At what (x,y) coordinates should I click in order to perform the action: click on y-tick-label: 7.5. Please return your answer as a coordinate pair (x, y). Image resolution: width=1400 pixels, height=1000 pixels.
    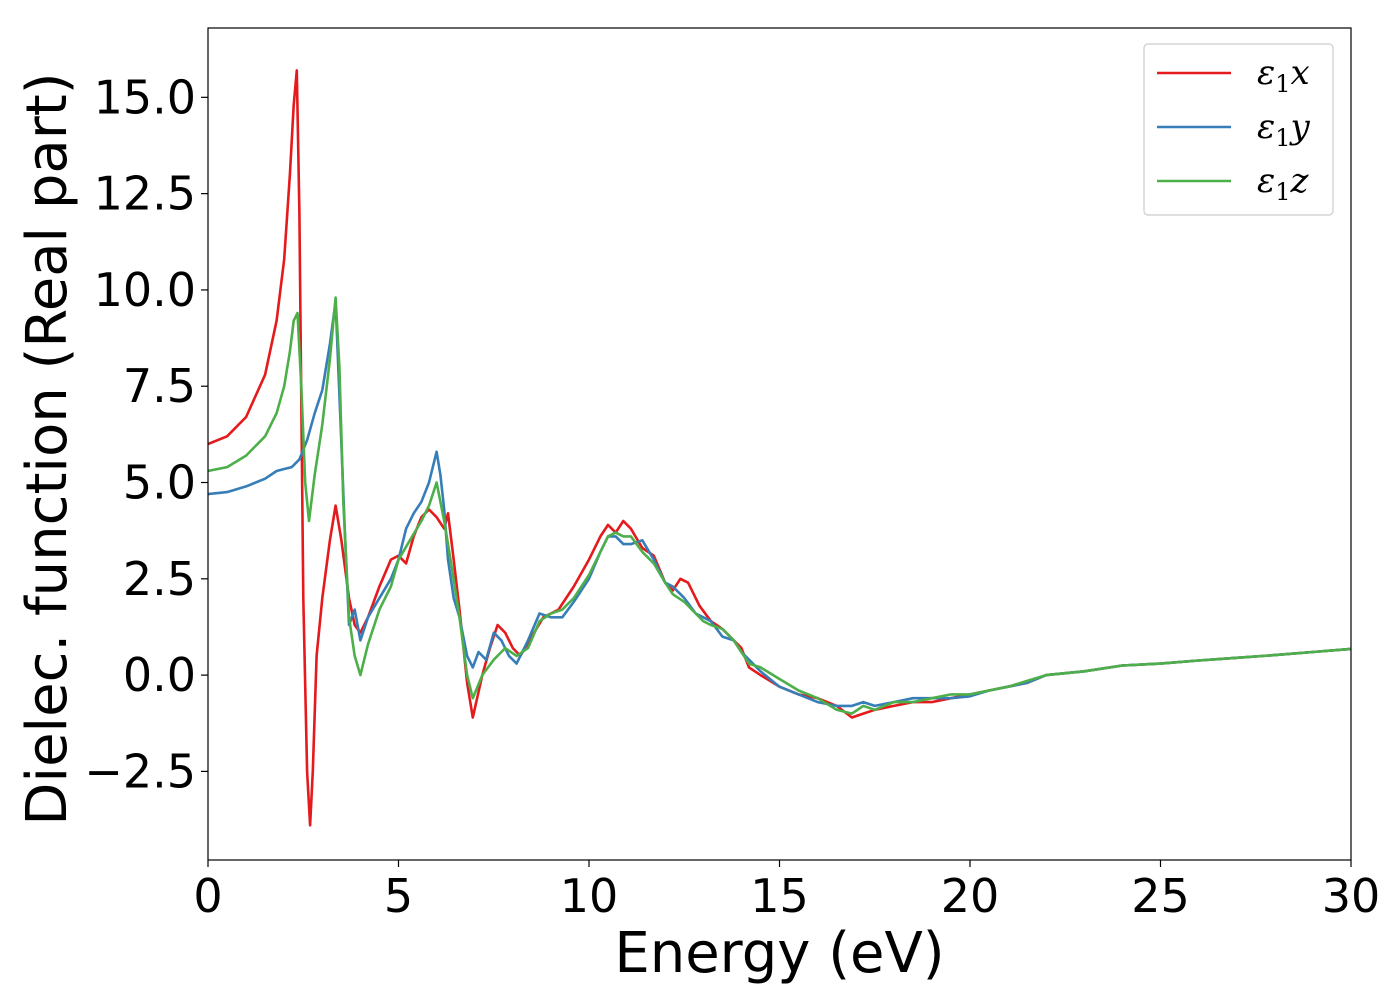
    Looking at the image, I should click on (159, 386).